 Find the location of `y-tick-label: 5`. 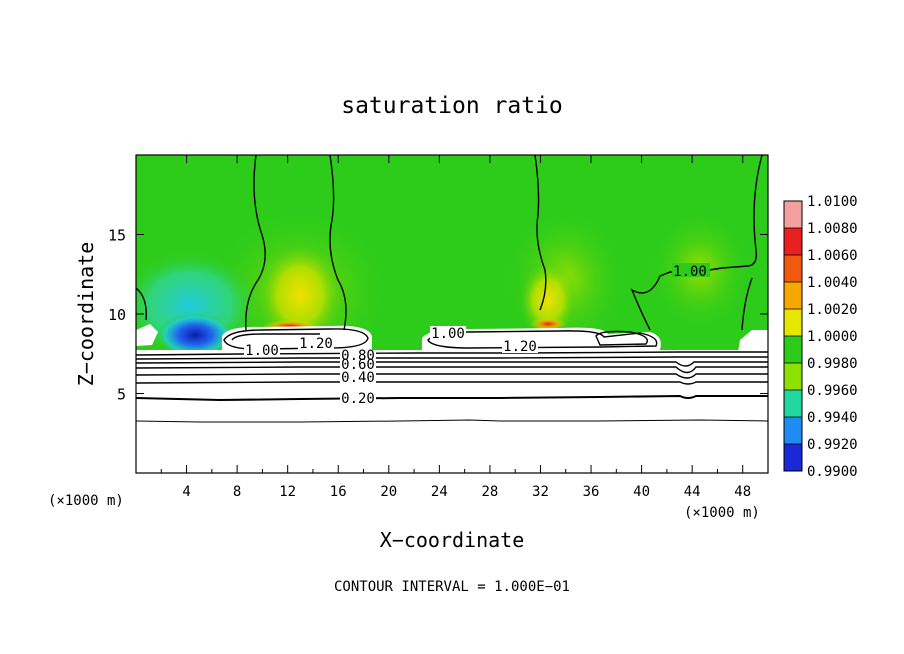

y-tick-label: 5 is located at coordinates (121, 395).